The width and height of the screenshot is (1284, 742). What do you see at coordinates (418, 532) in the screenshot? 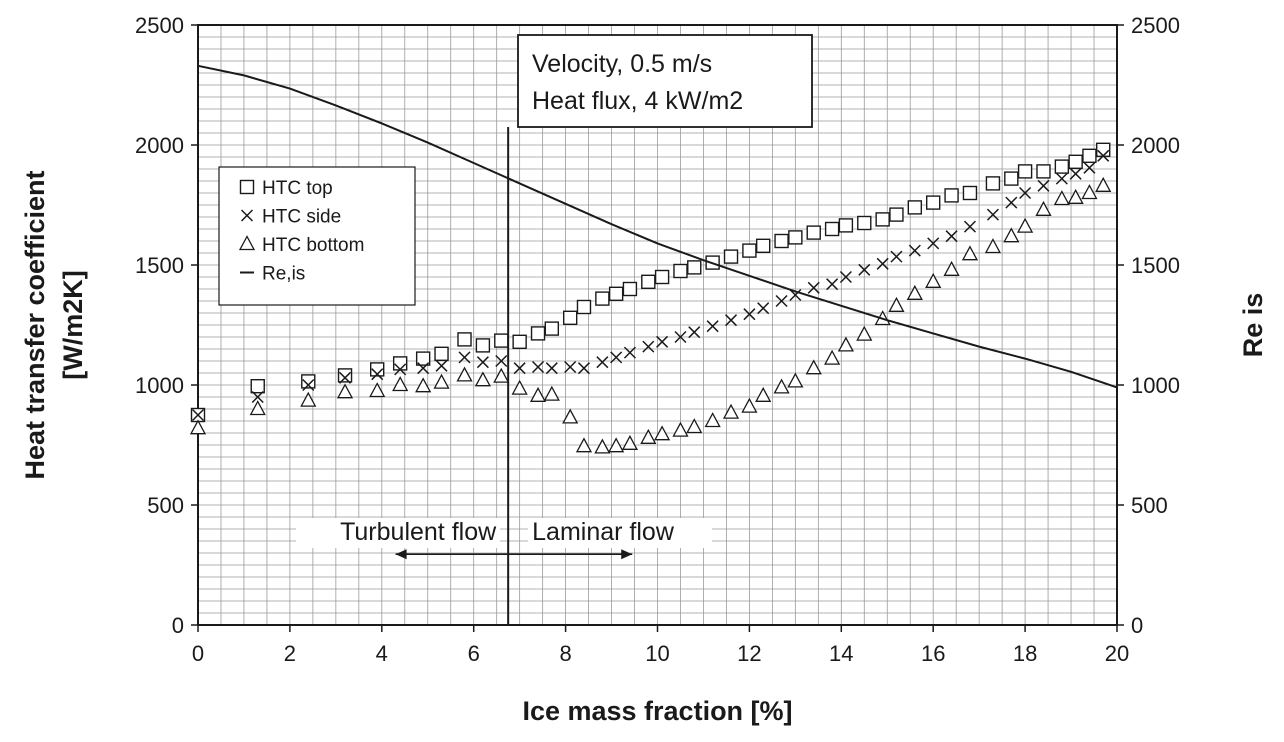
I see `turbulent-flow-label: Turbulent flow` at bounding box center [418, 532].